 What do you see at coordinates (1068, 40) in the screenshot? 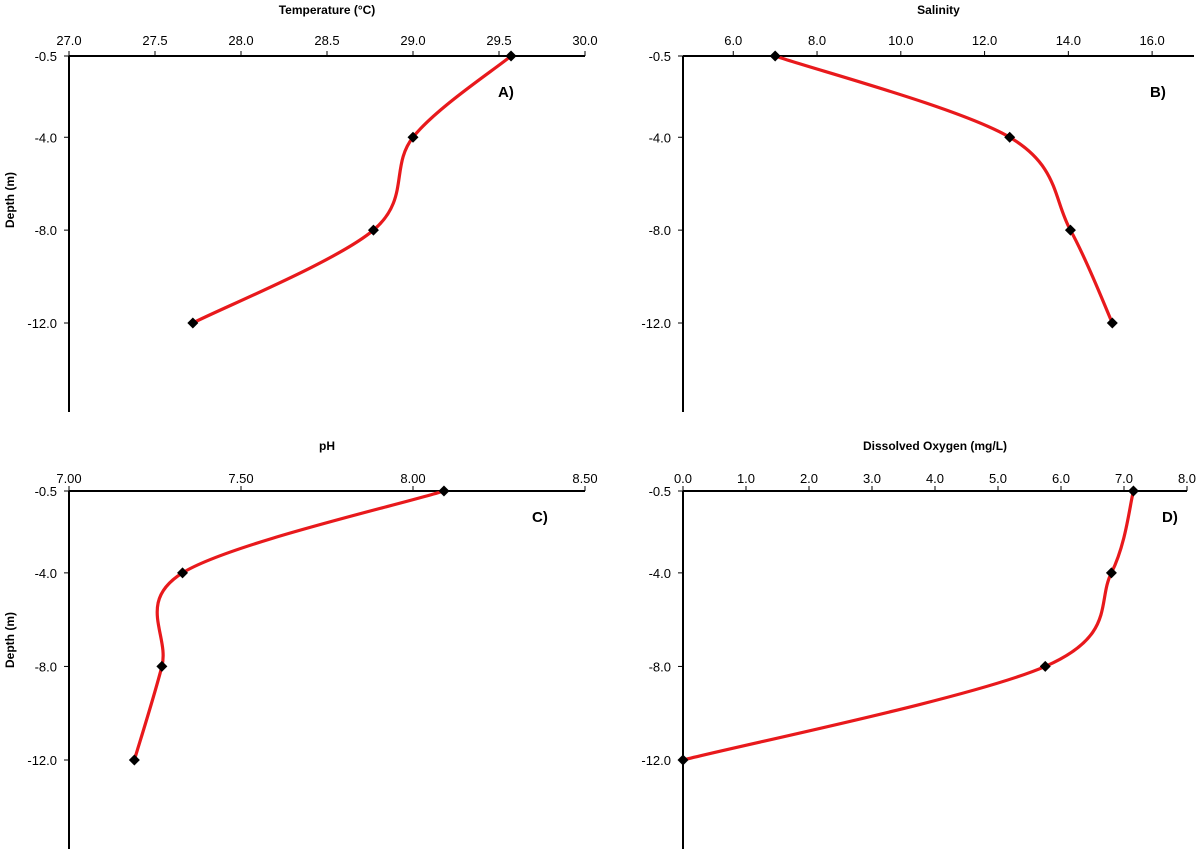
I see `x-tick-label: 14.0` at bounding box center [1068, 40].